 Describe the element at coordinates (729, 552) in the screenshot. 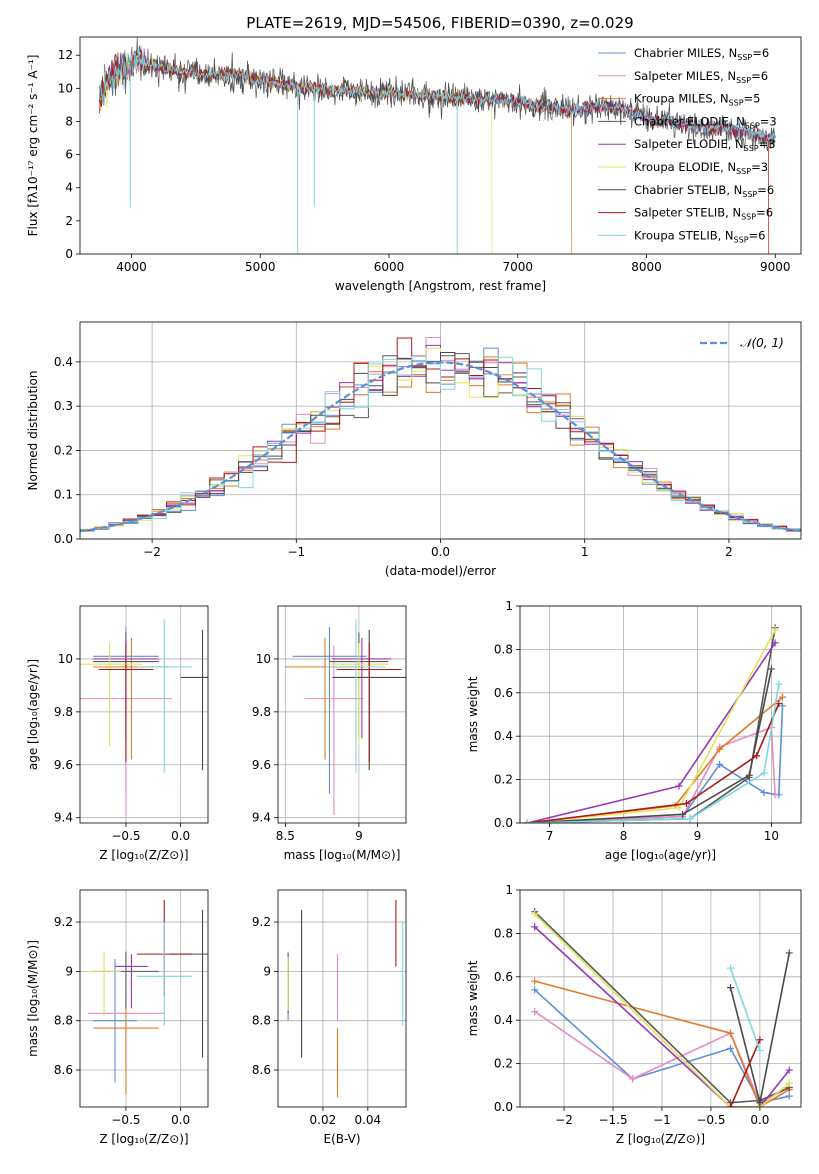

I see `x-tick-label: 2` at that location.